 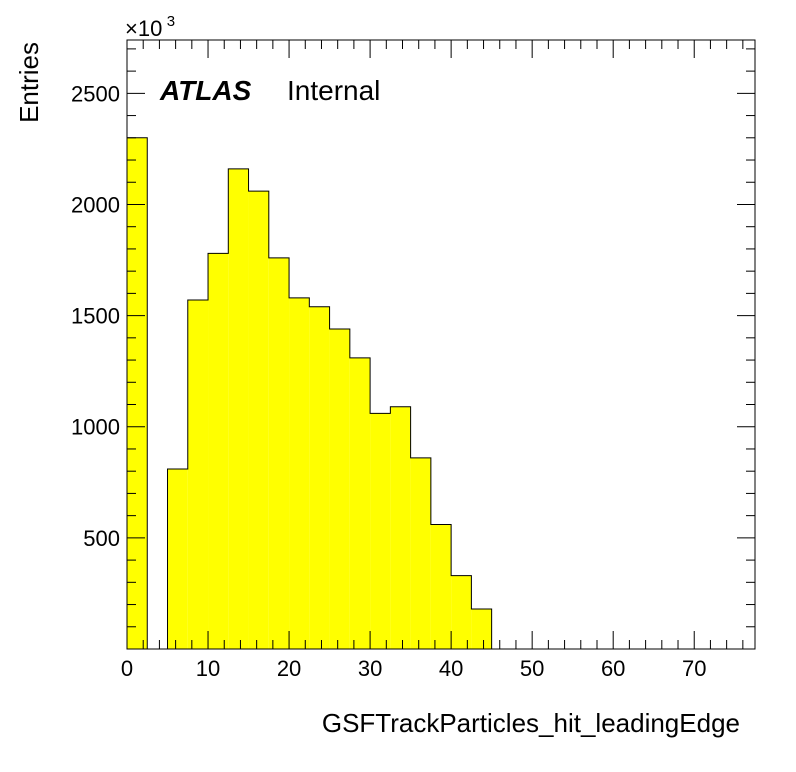 I want to click on x-tick-label: 40, so click(x=451, y=668).